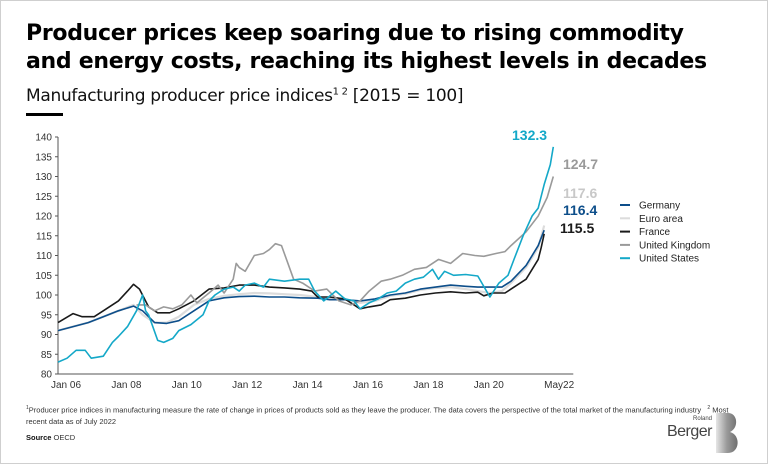 Image resolution: width=768 pixels, height=464 pixels. What do you see at coordinates (727, 433) in the screenshot?
I see `b-mark-icon` at bounding box center [727, 433].